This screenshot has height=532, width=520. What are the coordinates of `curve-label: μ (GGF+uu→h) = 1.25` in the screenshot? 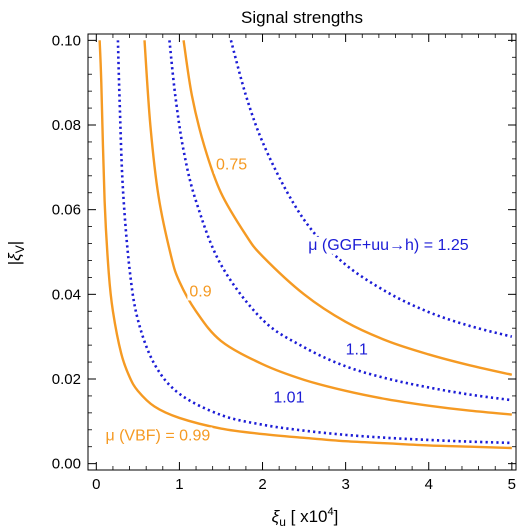 It's located at (388, 245).